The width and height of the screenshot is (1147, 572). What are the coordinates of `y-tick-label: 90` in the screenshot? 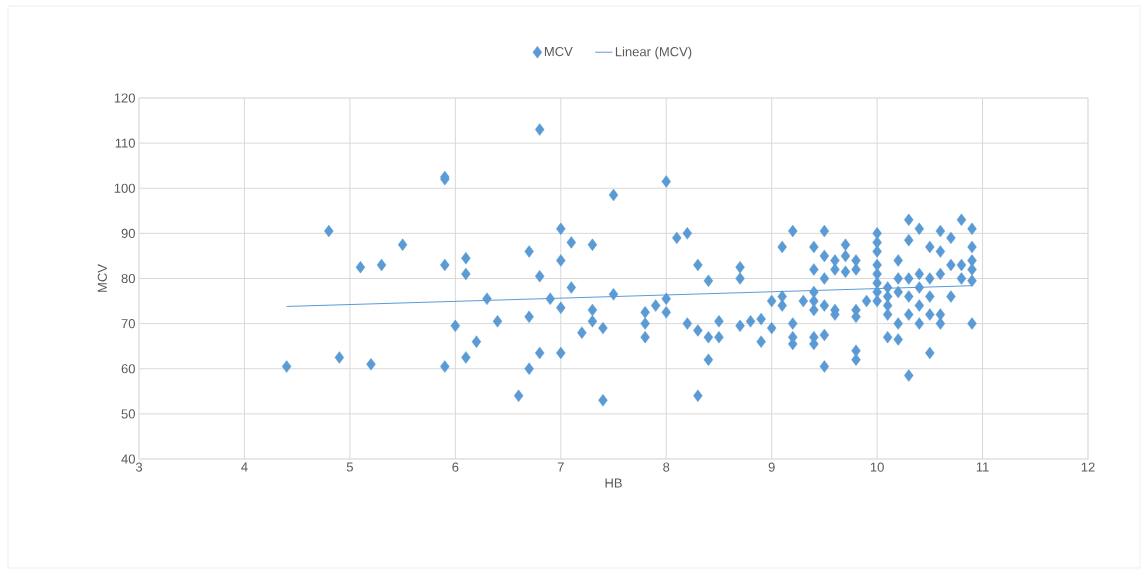 It's located at (128, 233).